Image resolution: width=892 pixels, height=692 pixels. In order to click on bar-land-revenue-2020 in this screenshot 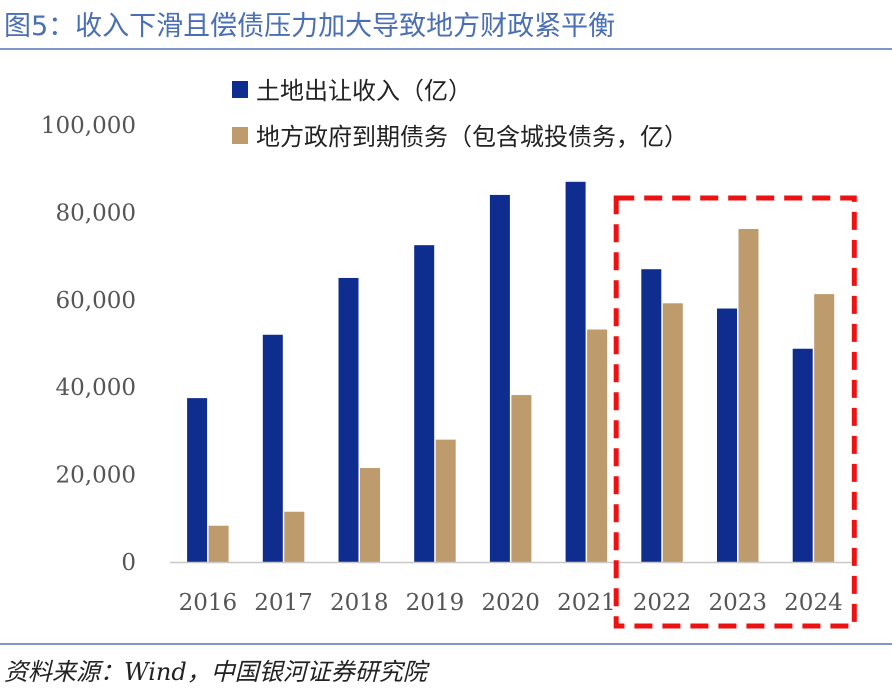, I will do `click(499, 378)`.